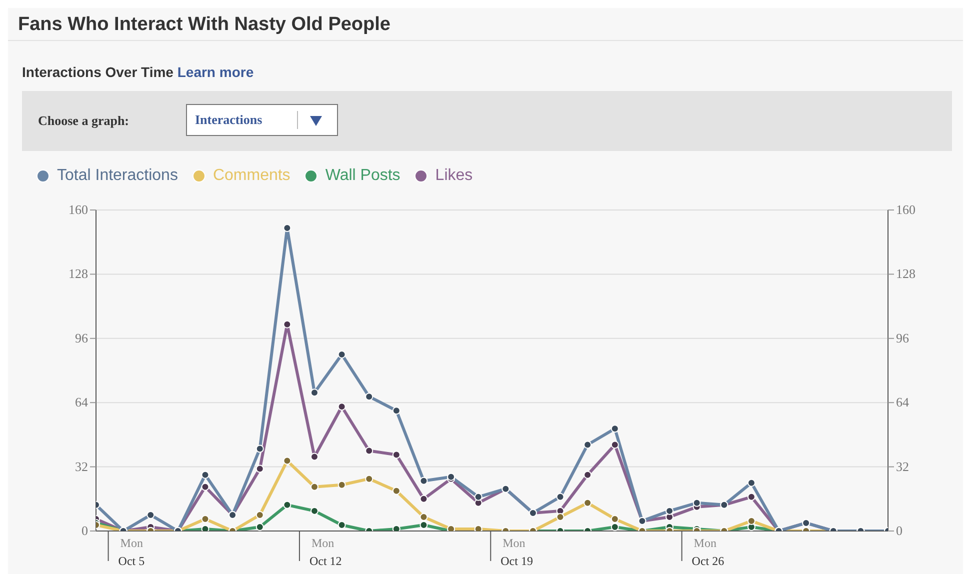 The width and height of the screenshot is (971, 574). What do you see at coordinates (454, 176) in the screenshot?
I see `legend-label: Likes` at bounding box center [454, 176].